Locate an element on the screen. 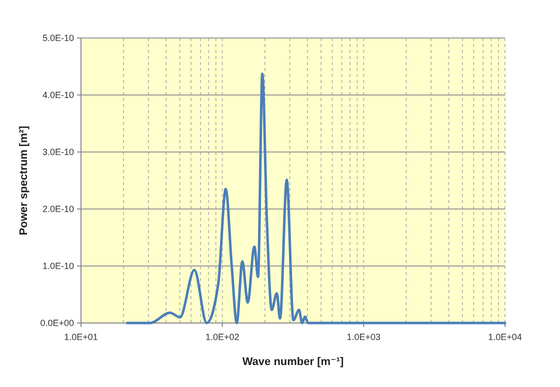  y-tick-label: 0.0E+00 is located at coordinates (57, 323).